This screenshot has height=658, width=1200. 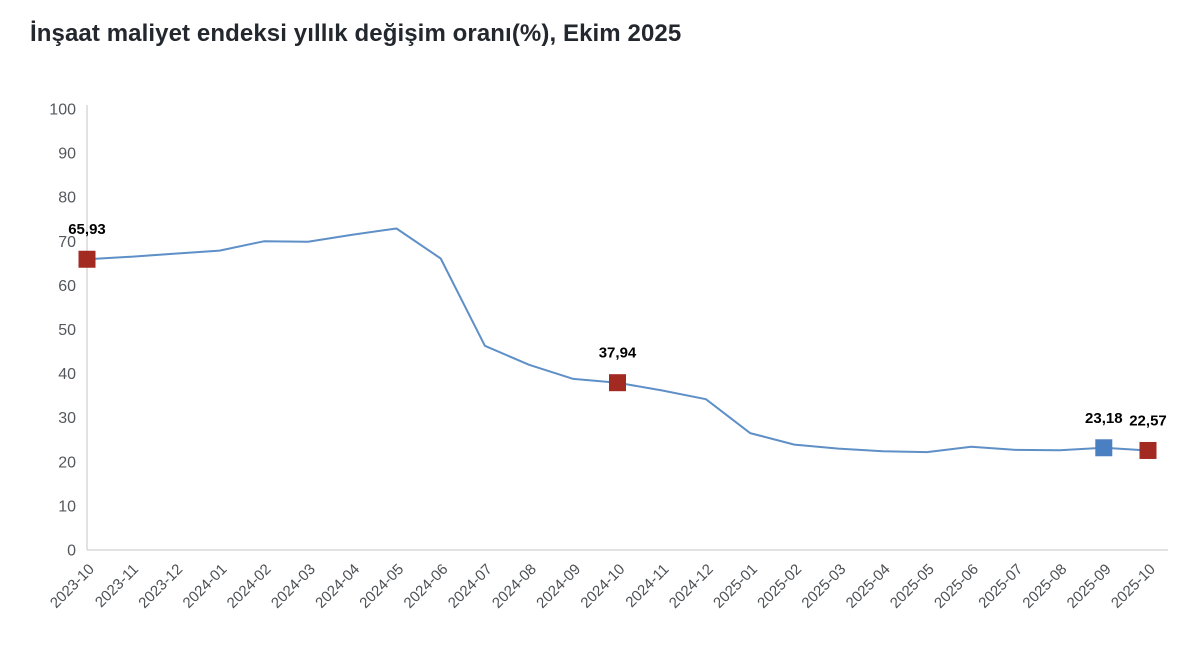 What do you see at coordinates (381, 586) in the screenshot?
I see `x-axis-tick-label: 2024-05` at bounding box center [381, 586].